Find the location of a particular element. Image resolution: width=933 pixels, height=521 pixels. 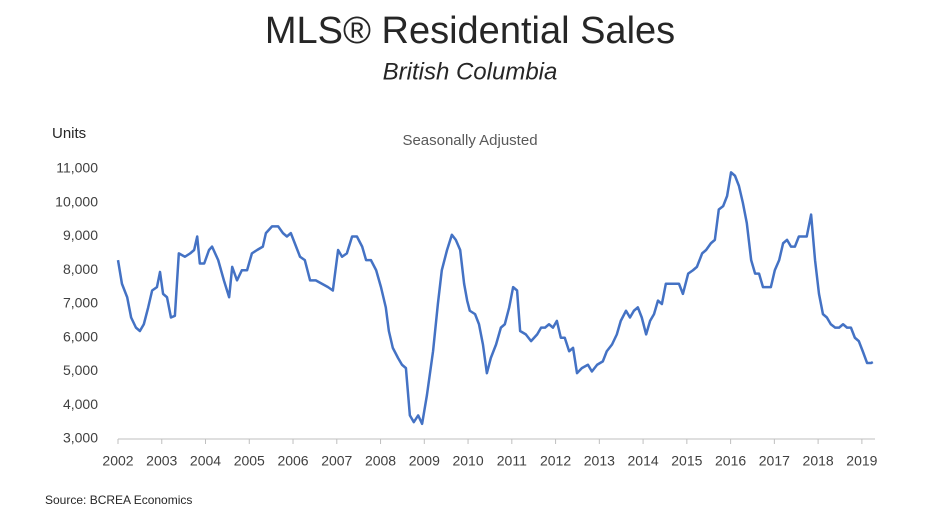

x-tick-label: 2016 is located at coordinates (730, 461).